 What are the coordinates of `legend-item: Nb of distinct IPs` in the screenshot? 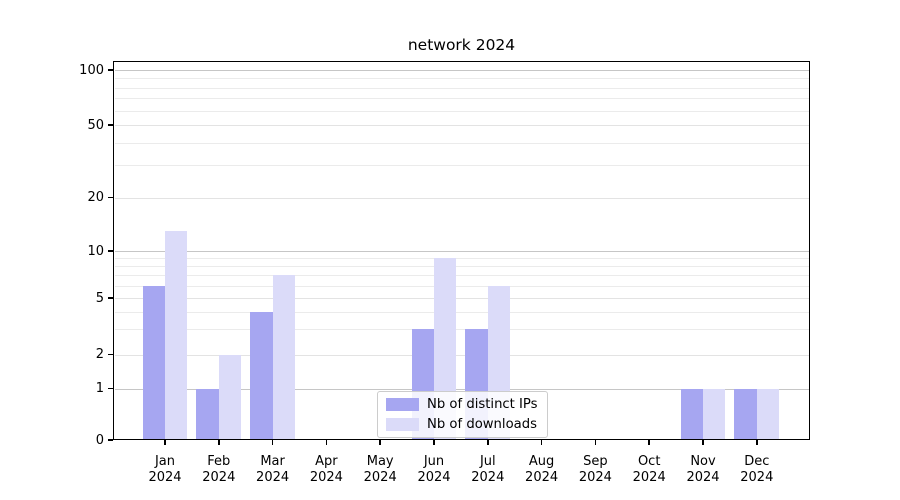 It's located at (462, 404).